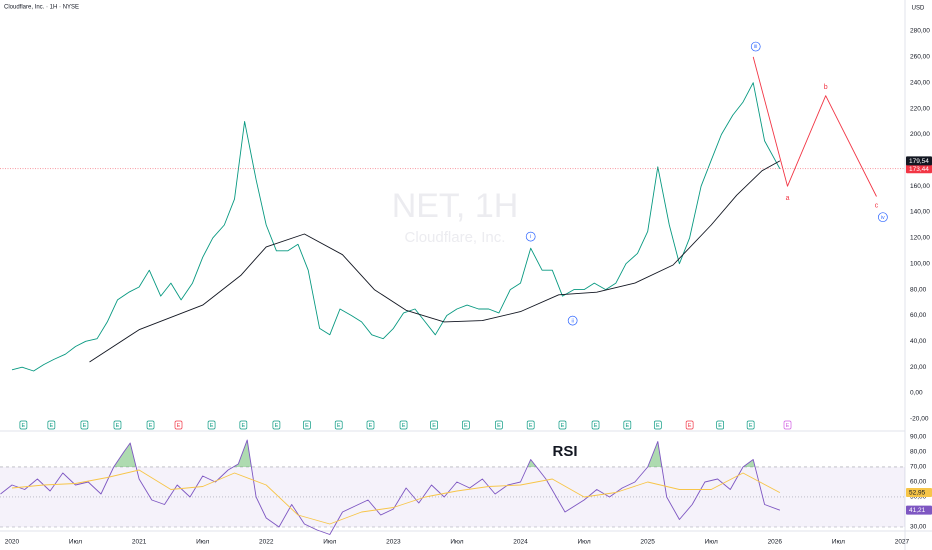 This screenshot has width=932, height=550. I want to click on x-tick-label: 2027, so click(902, 542).